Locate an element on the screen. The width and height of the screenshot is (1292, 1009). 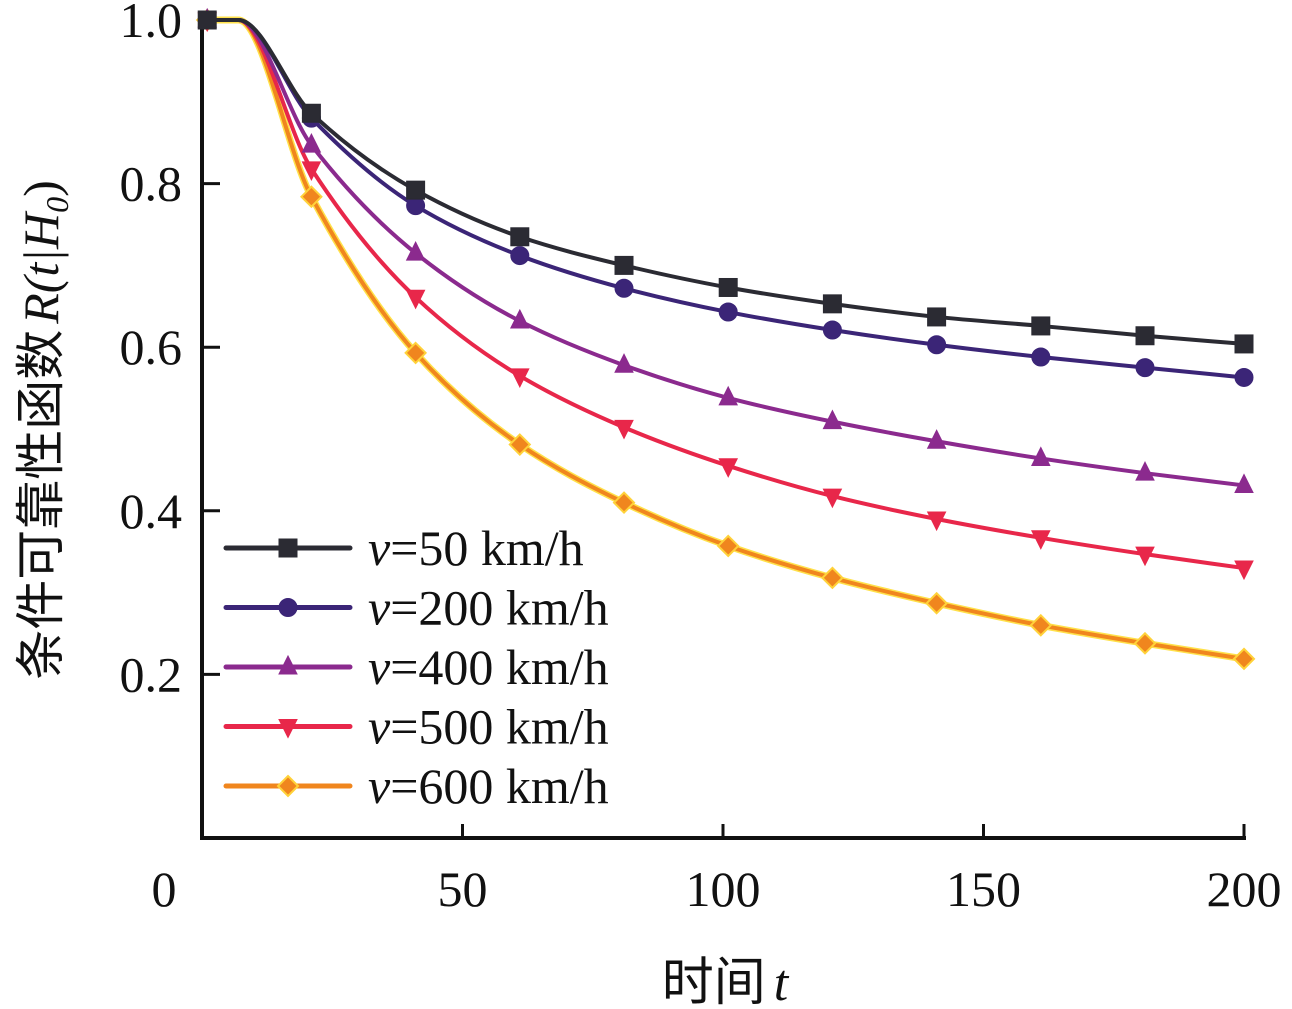
legend-item: v=50 km/h is located at coordinates (403, 548).